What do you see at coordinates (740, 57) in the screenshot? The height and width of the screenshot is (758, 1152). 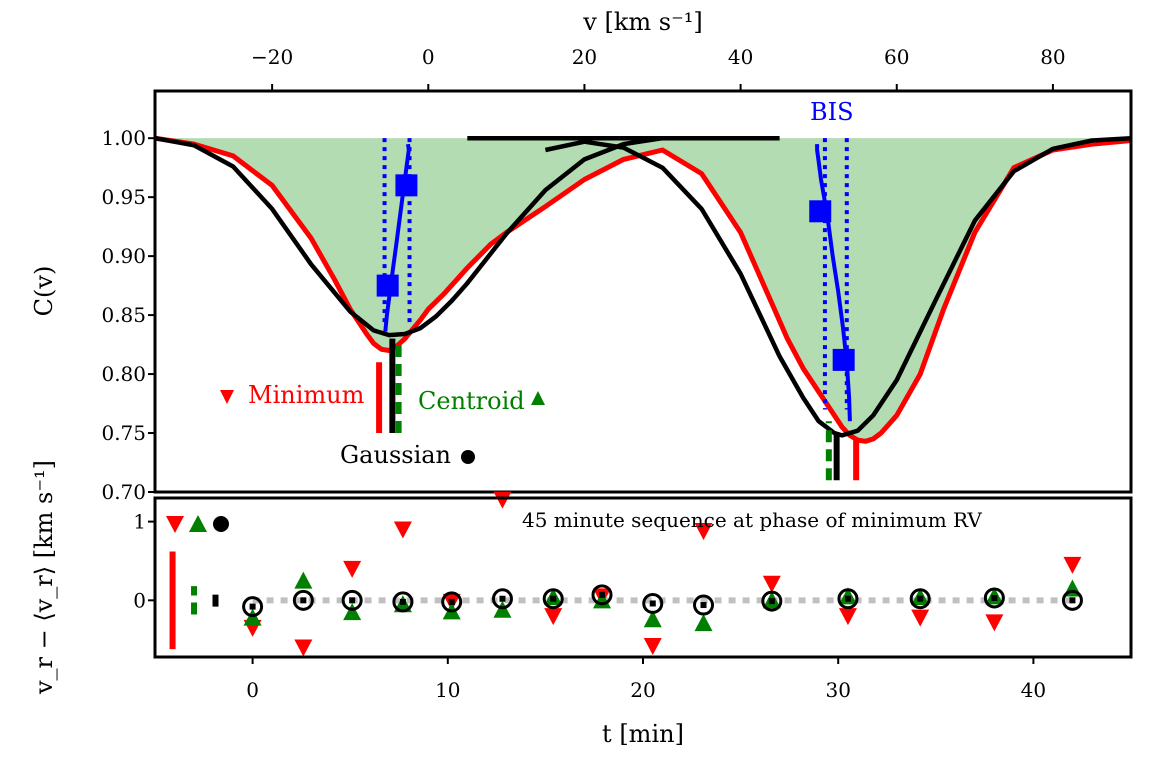 I see `top-xtick-label: 40` at bounding box center [740, 57].